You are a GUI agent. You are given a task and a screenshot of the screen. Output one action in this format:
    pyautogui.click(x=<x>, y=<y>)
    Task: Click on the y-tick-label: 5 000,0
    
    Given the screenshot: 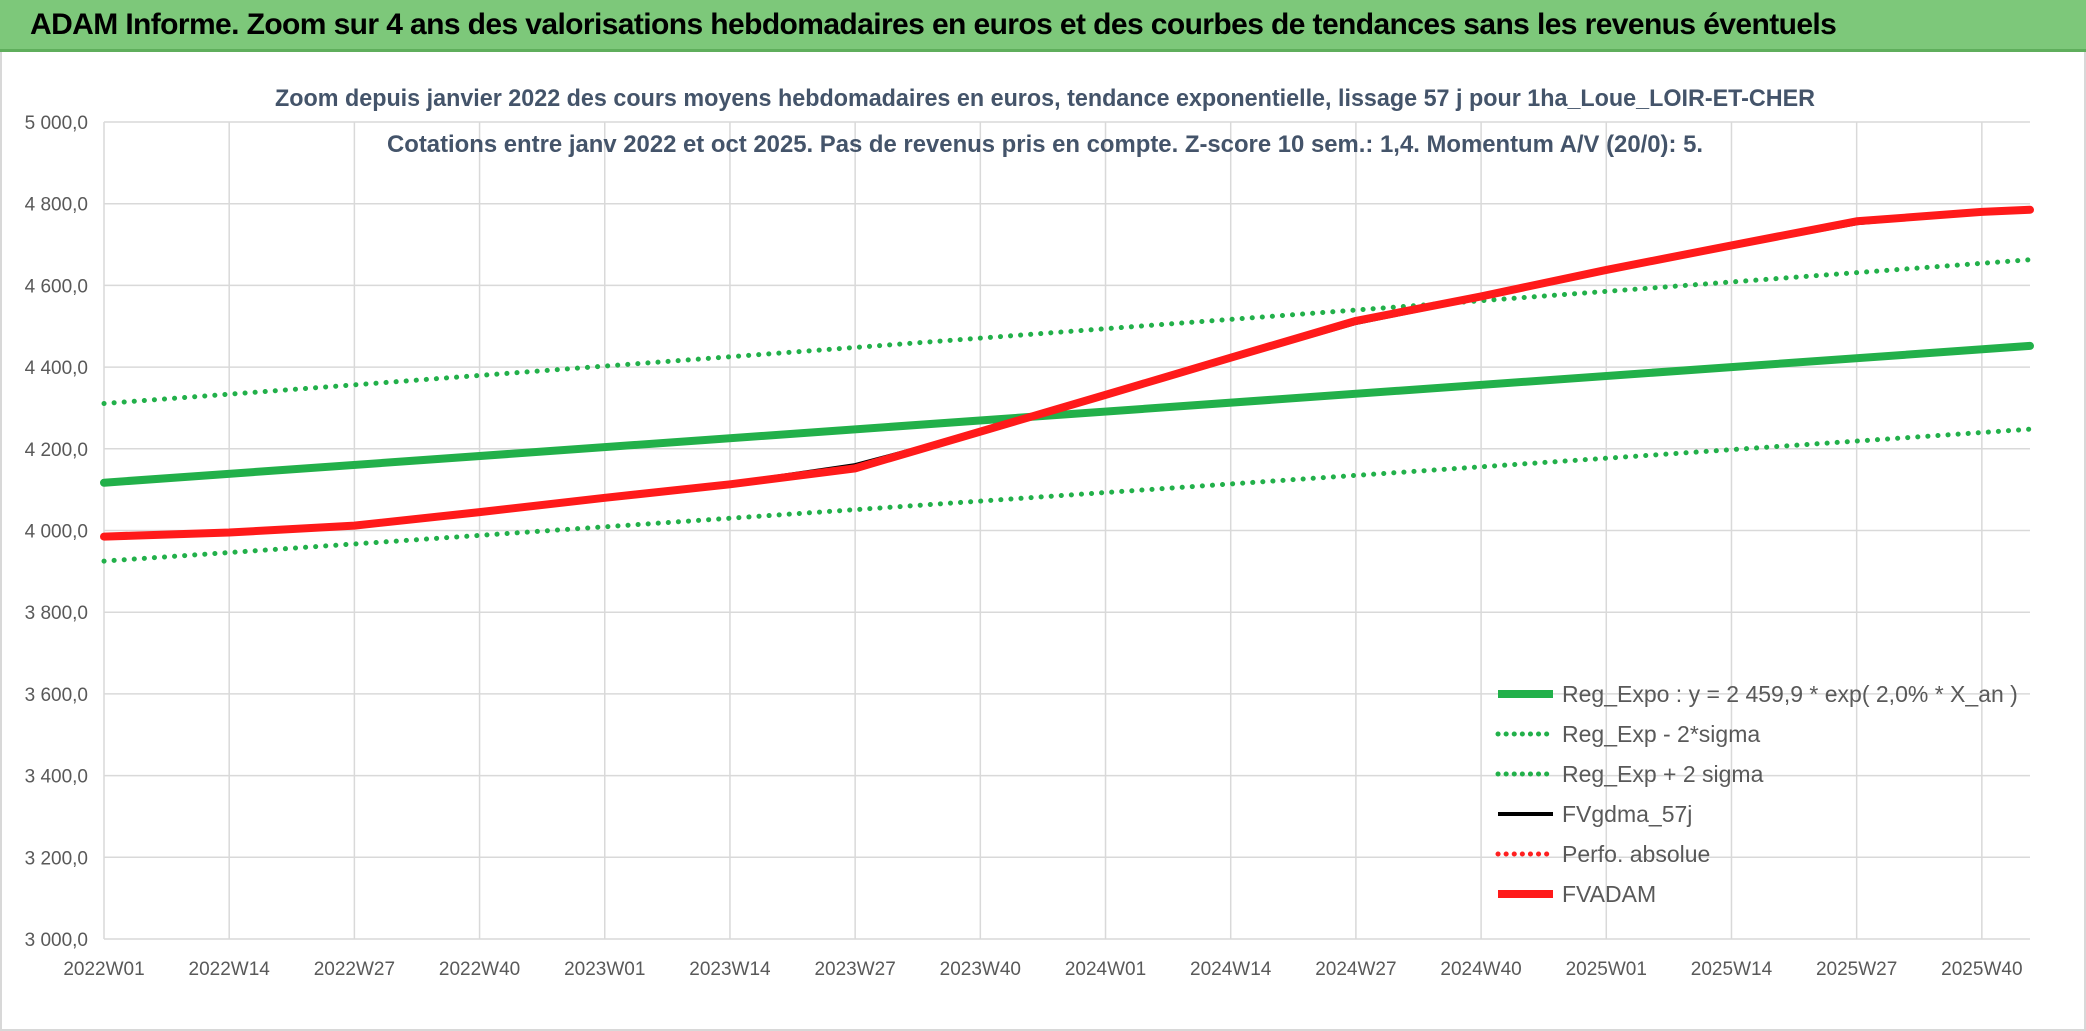 What is the action you would take?
    pyautogui.click(x=56, y=123)
    